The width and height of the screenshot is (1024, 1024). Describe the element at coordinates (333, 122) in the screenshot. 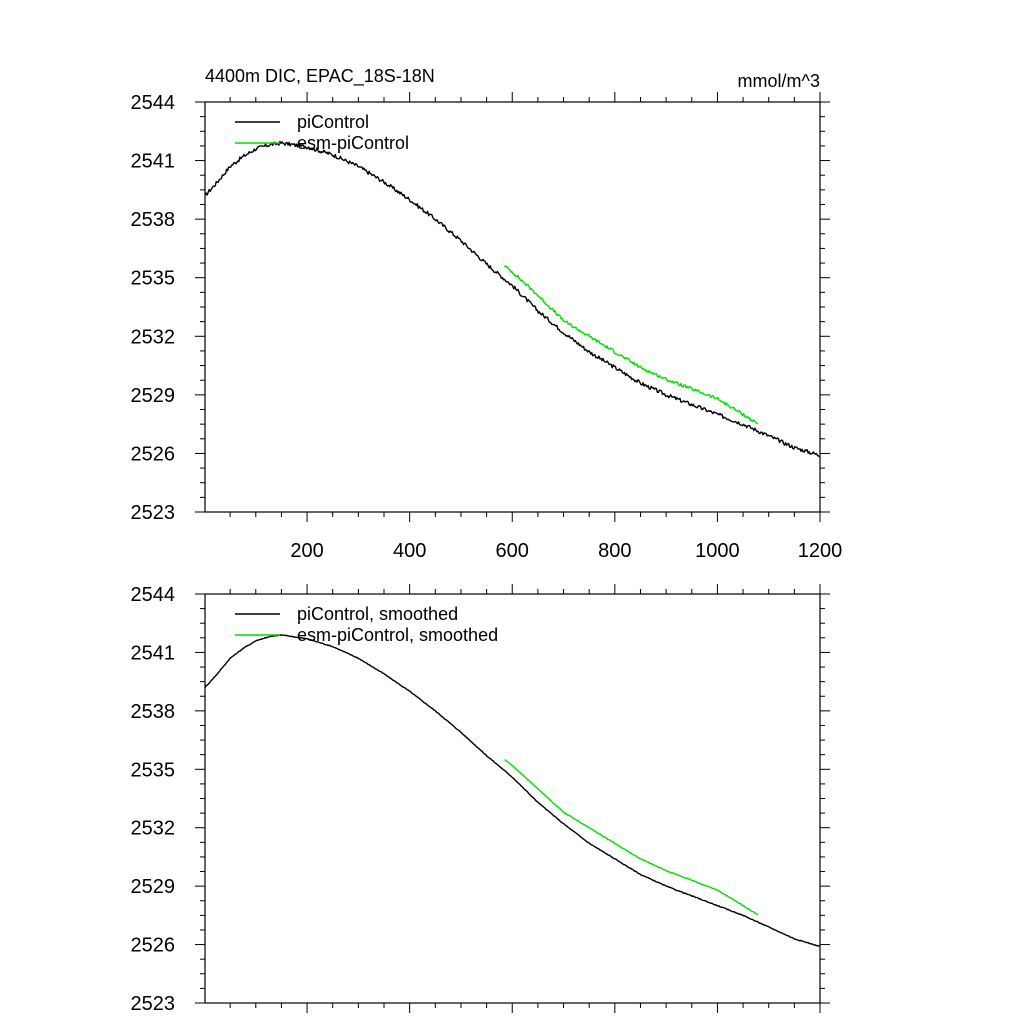

I see `legend-label: piControl` at that location.